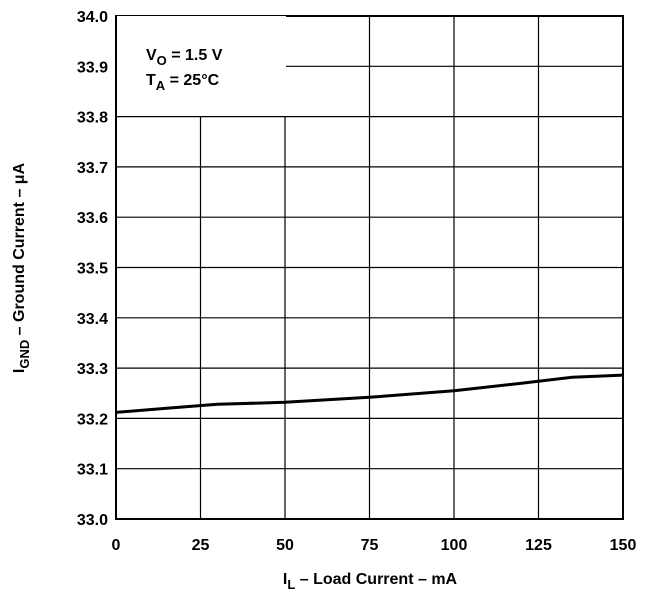 This screenshot has width=652, height=589. Describe the element at coordinates (92, 470) in the screenshot. I see `y-tick-label-1: 33.1` at that location.